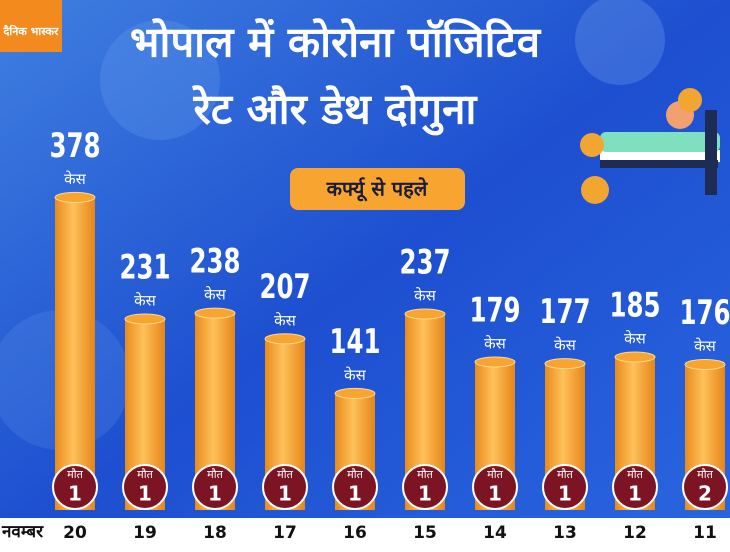 This screenshot has height=552, width=730. Describe the element at coordinates (145, 533) in the screenshot. I see `x-tick-label: 19` at that location.